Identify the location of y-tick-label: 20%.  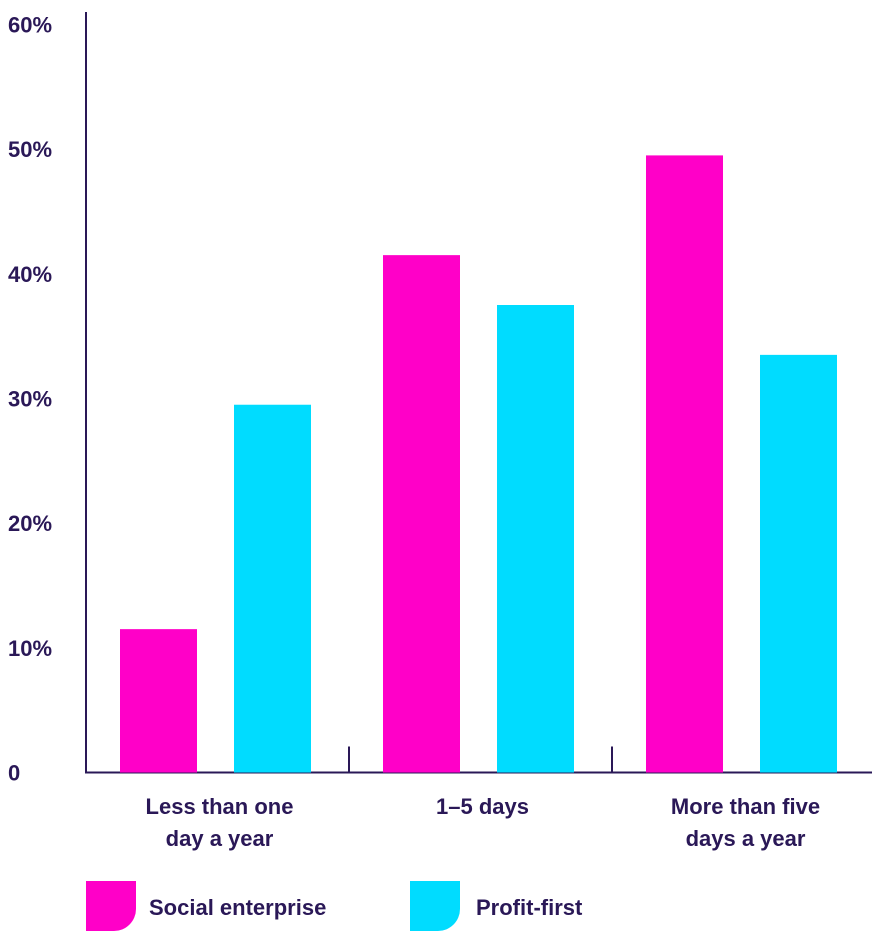
(30, 523).